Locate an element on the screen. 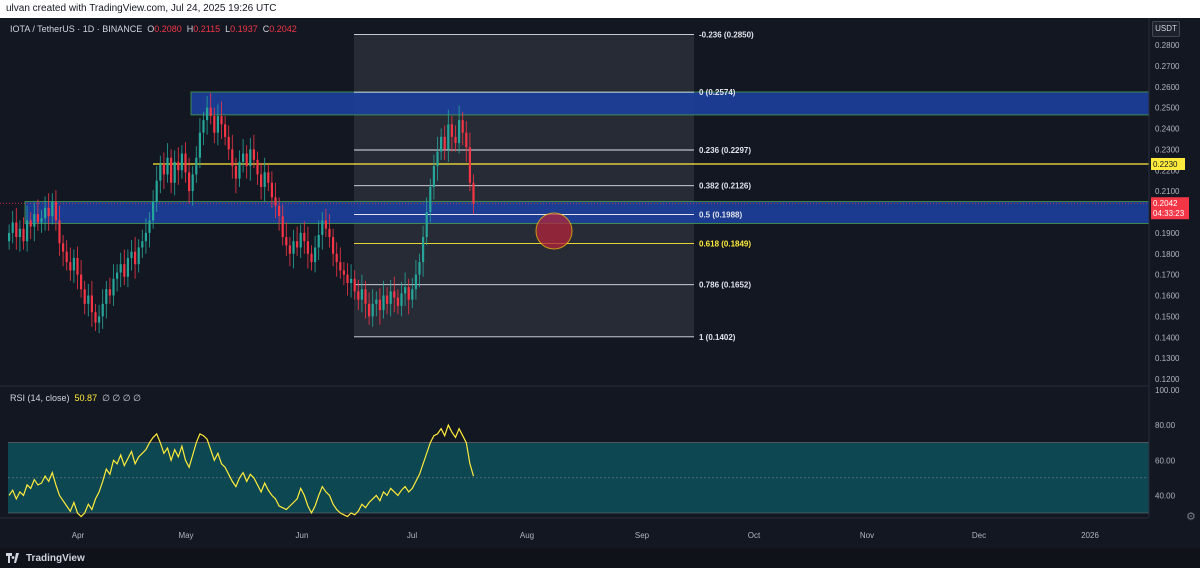 Image resolution: width=1200 pixels, height=568 pixels. rsi-band is located at coordinates (578, 477).